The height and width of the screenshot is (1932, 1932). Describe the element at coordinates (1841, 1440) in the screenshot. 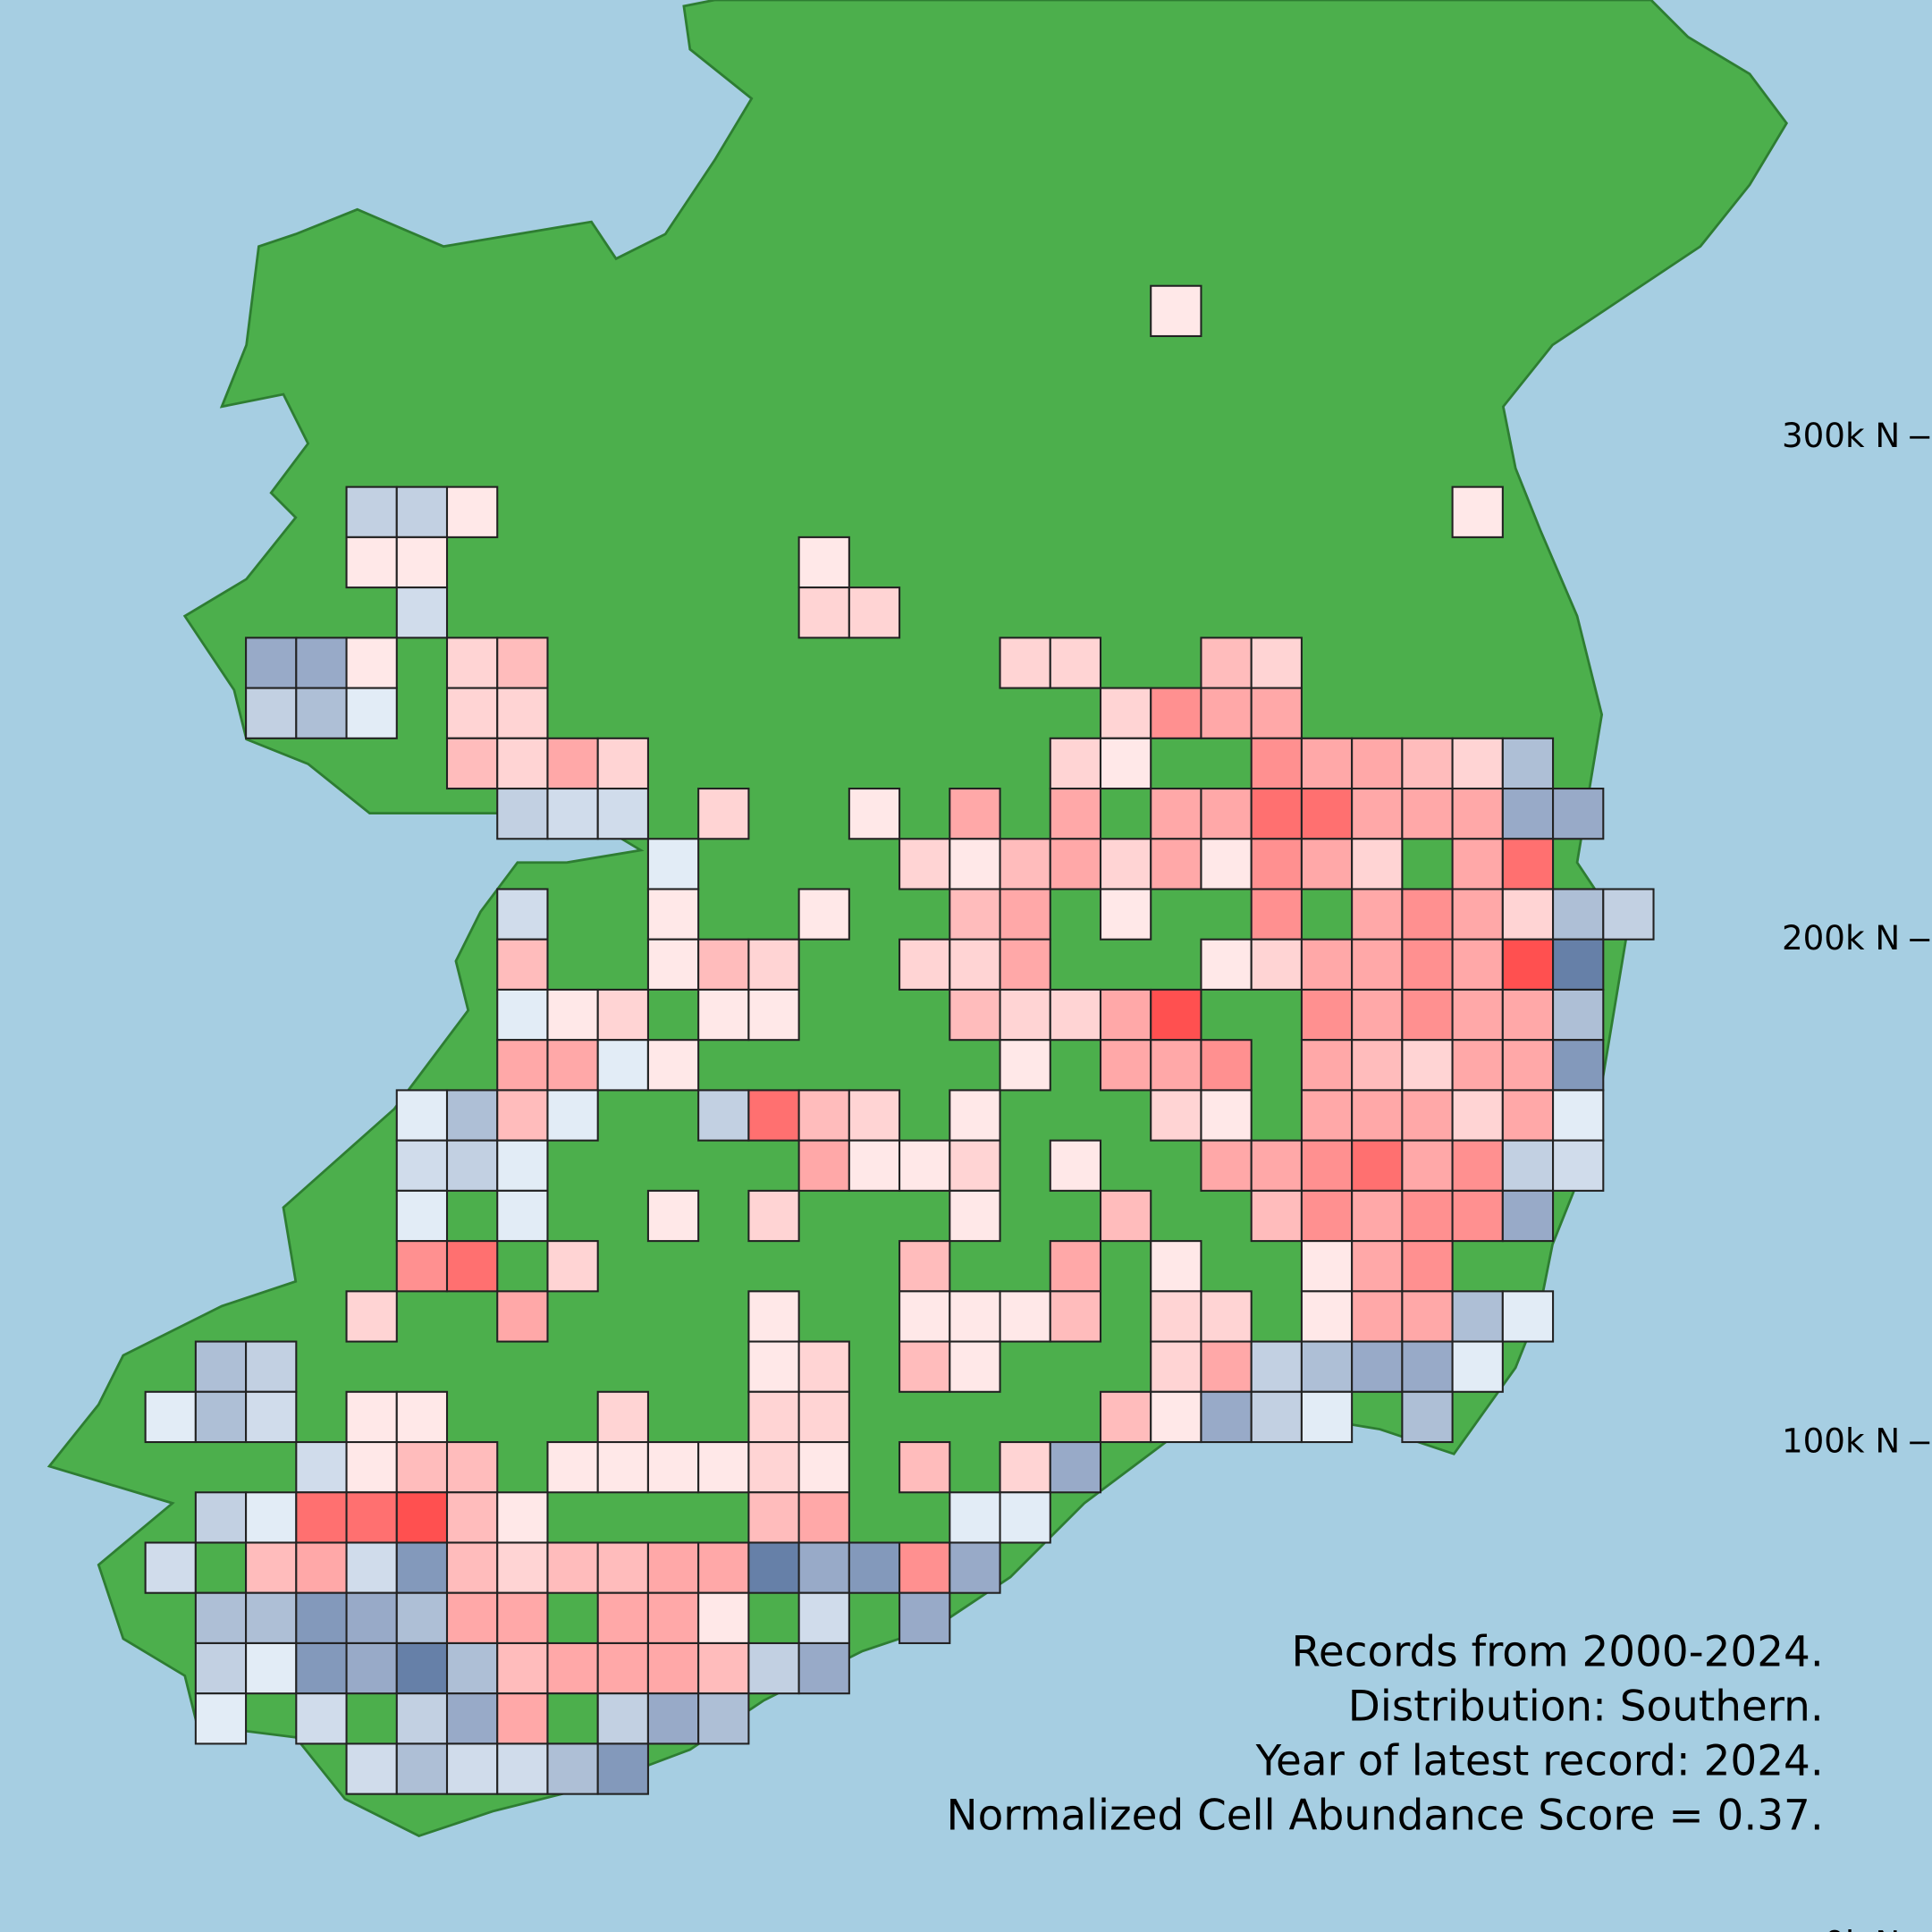

I see `tick-label: 100k N` at that location.